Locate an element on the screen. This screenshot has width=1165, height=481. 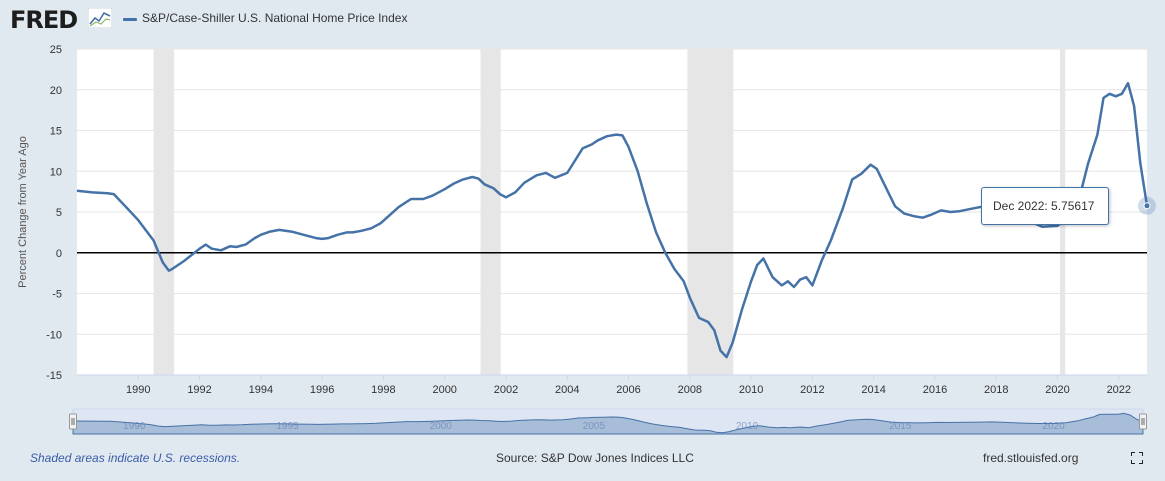
y-tick-label: 25 is located at coordinates (56, 50).